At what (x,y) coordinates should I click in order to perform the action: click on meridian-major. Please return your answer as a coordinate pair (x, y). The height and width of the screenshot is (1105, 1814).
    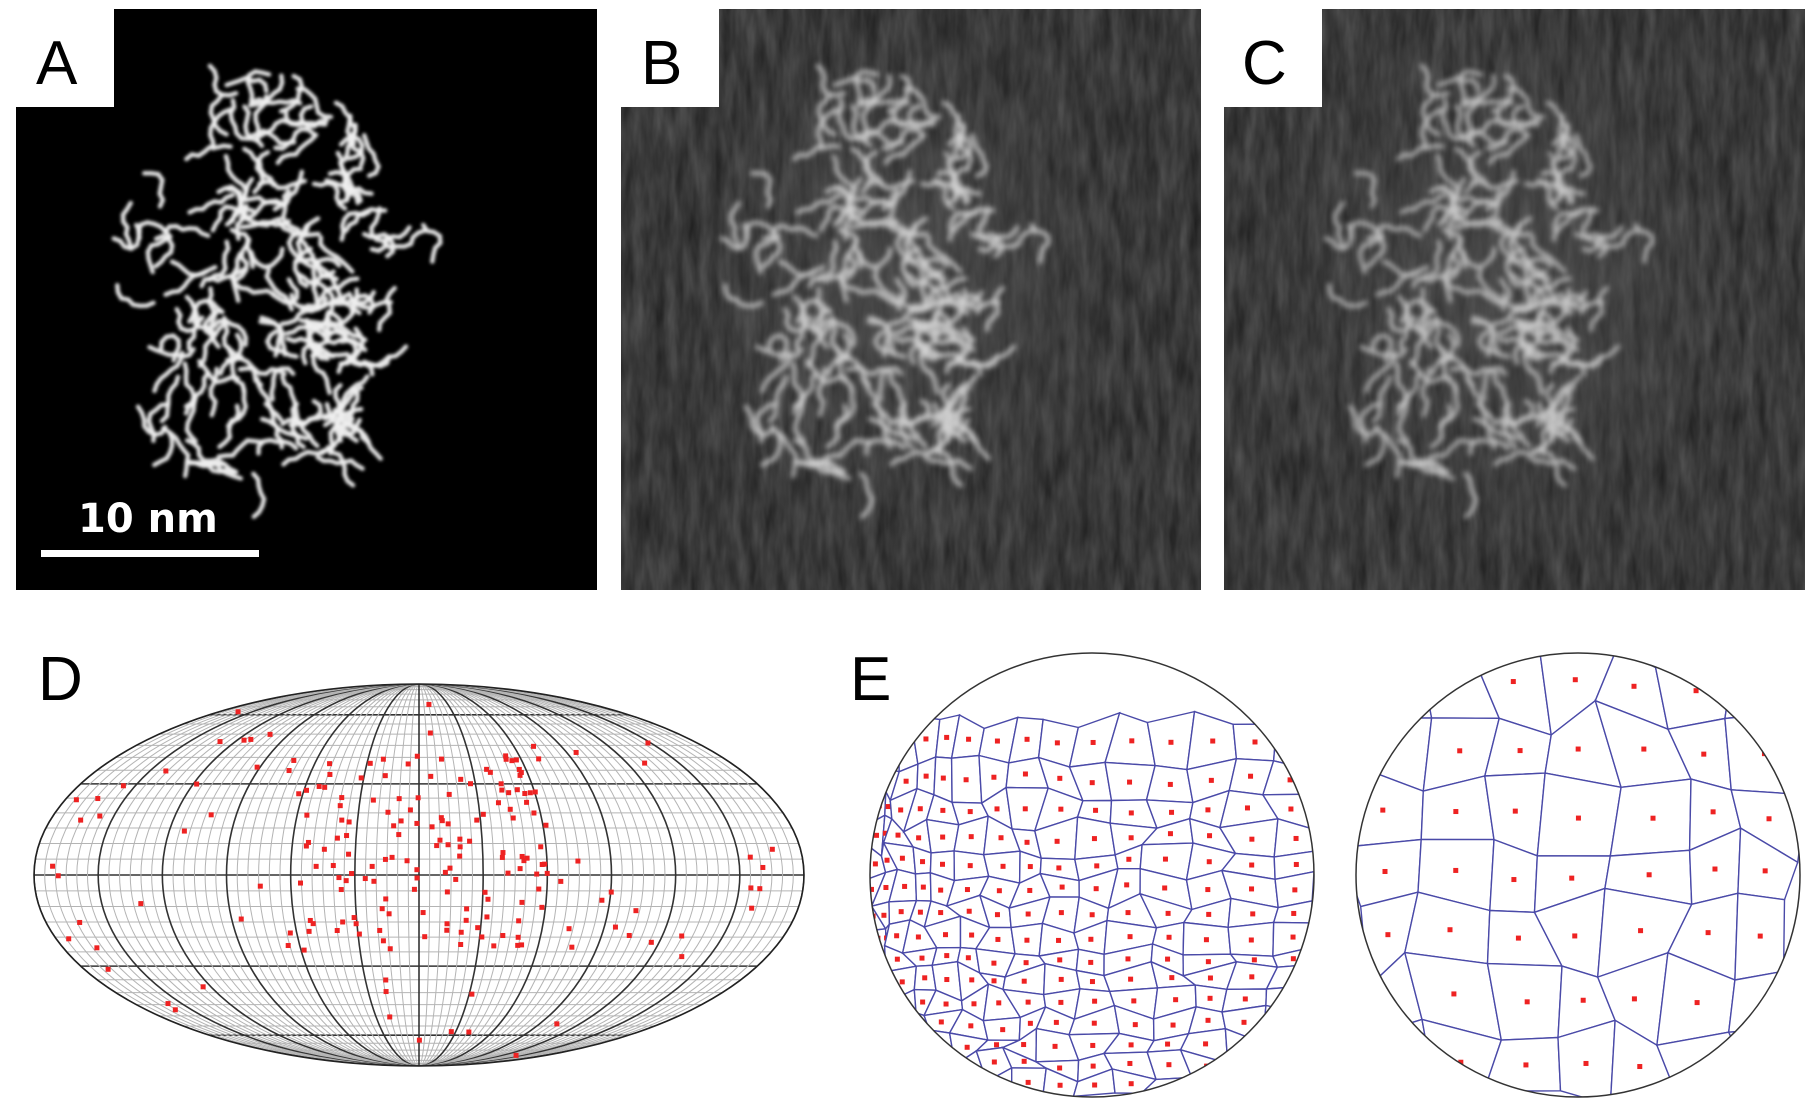
    Looking at the image, I should click on (419, 875).